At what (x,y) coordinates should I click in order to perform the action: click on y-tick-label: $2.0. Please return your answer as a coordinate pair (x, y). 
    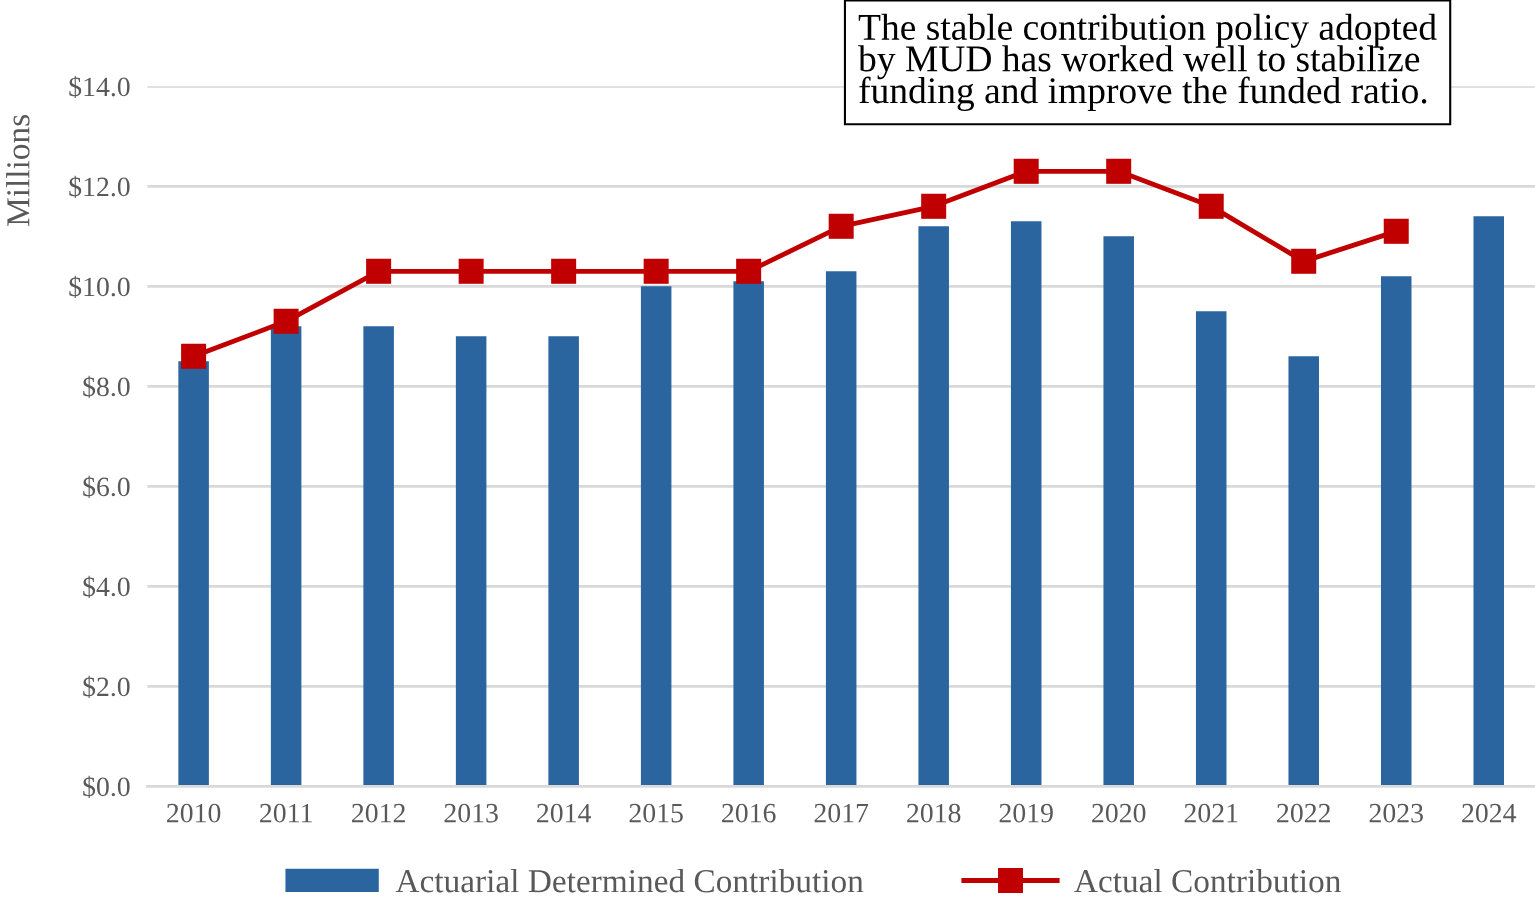
    Looking at the image, I should click on (106, 687).